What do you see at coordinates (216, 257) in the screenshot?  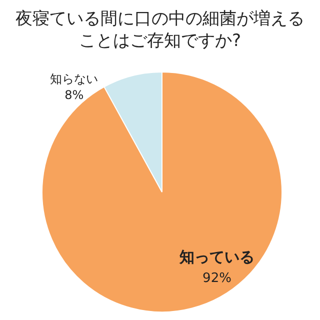 I see `slice-label: 知っている` at bounding box center [216, 257].